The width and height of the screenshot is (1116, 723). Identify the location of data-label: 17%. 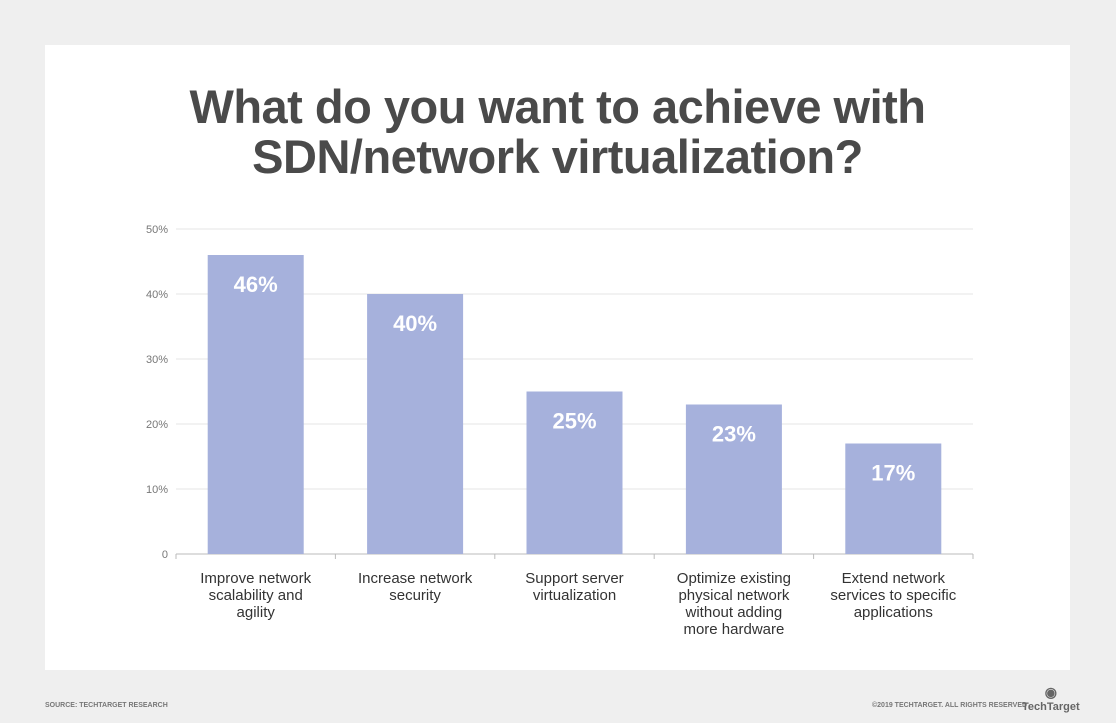
(893, 473).